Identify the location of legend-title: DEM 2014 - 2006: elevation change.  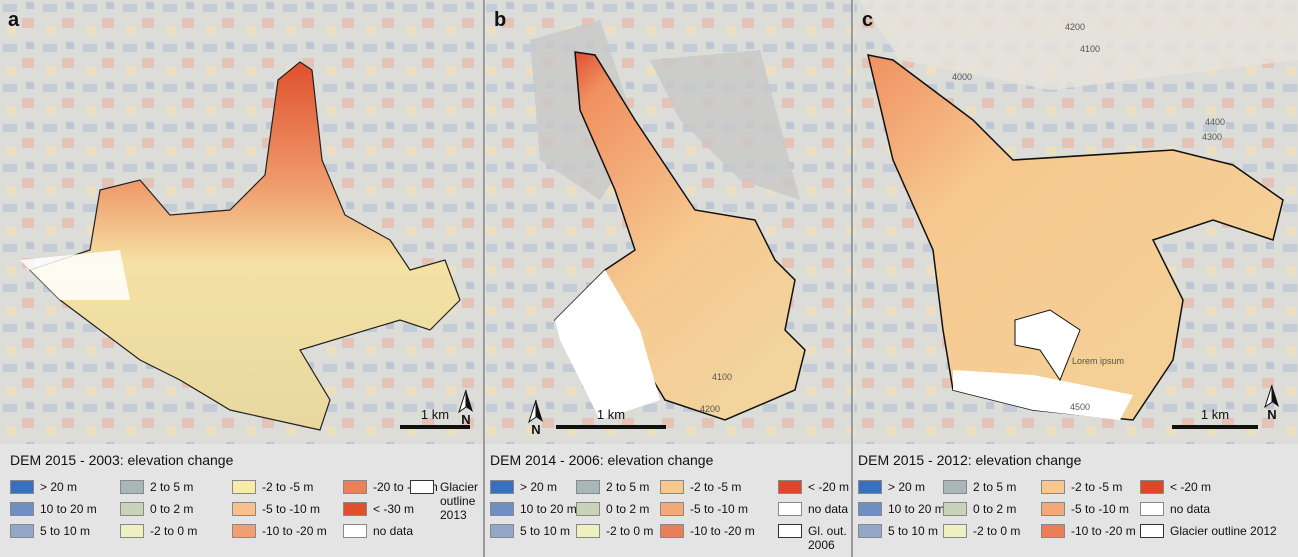
(602, 460).